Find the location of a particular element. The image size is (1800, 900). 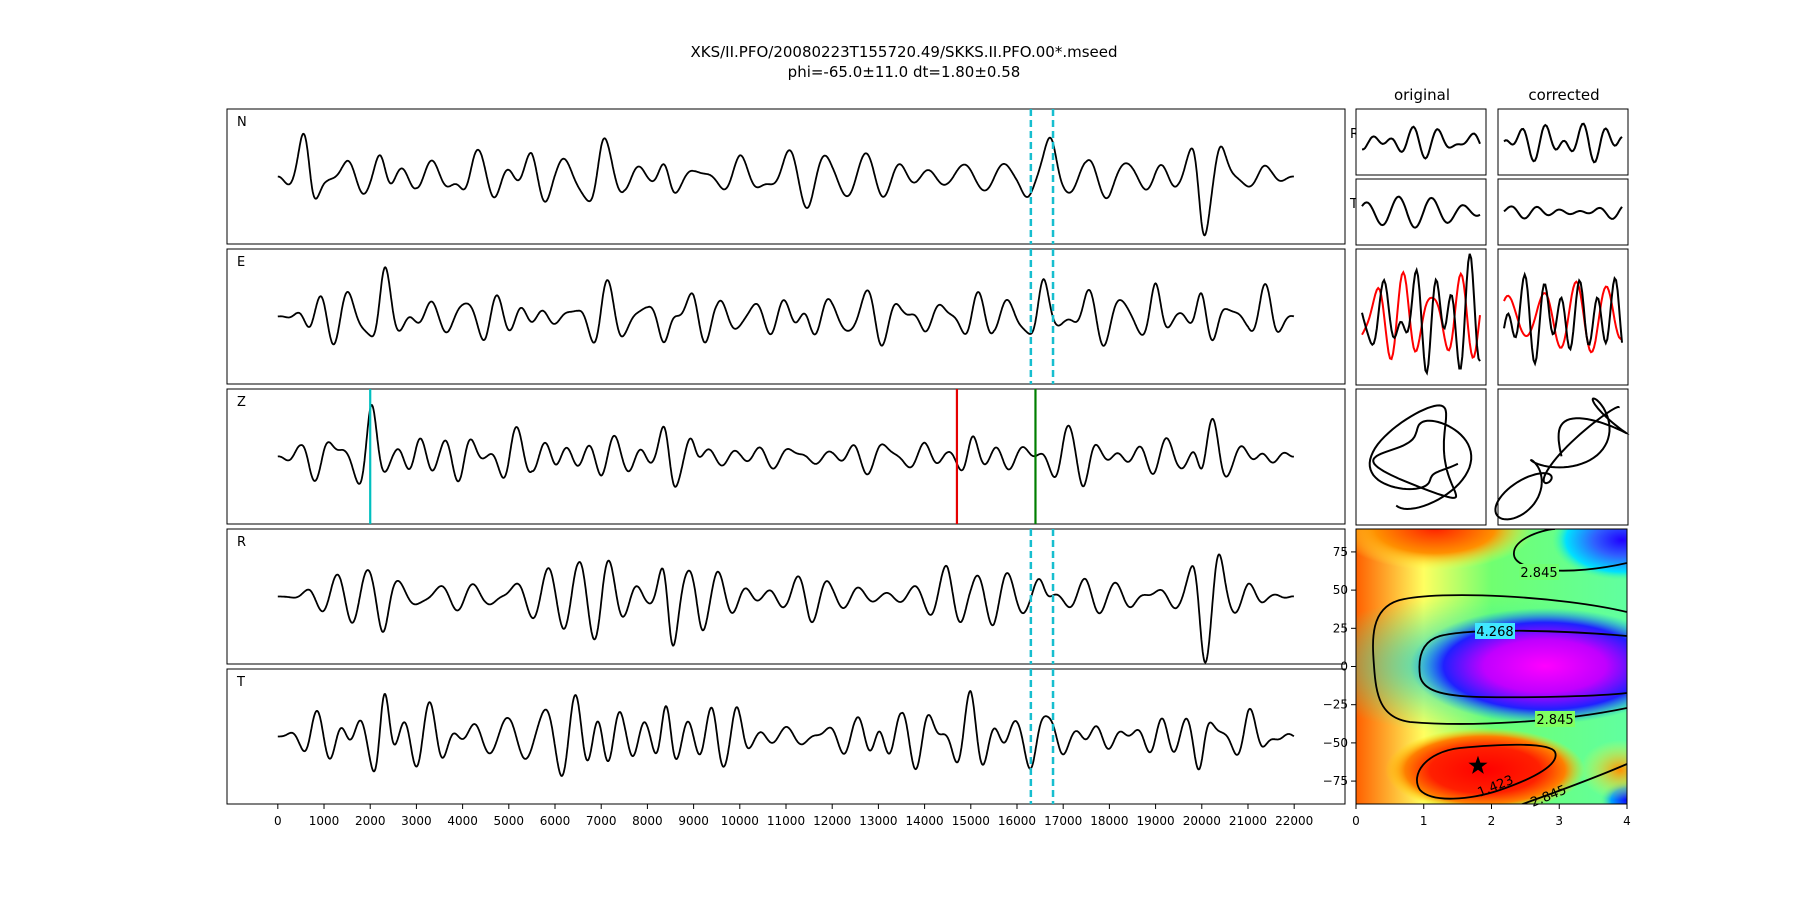

heat-y-tick-label: 25 is located at coordinates (1340, 628).